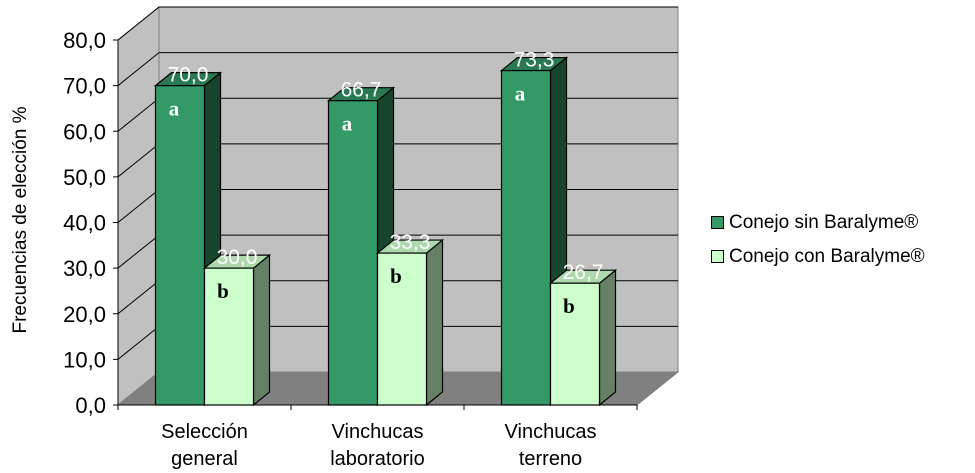 The width and height of the screenshot is (975, 473). What do you see at coordinates (84, 268) in the screenshot?
I see `y-tick-label: 30,0` at bounding box center [84, 268].